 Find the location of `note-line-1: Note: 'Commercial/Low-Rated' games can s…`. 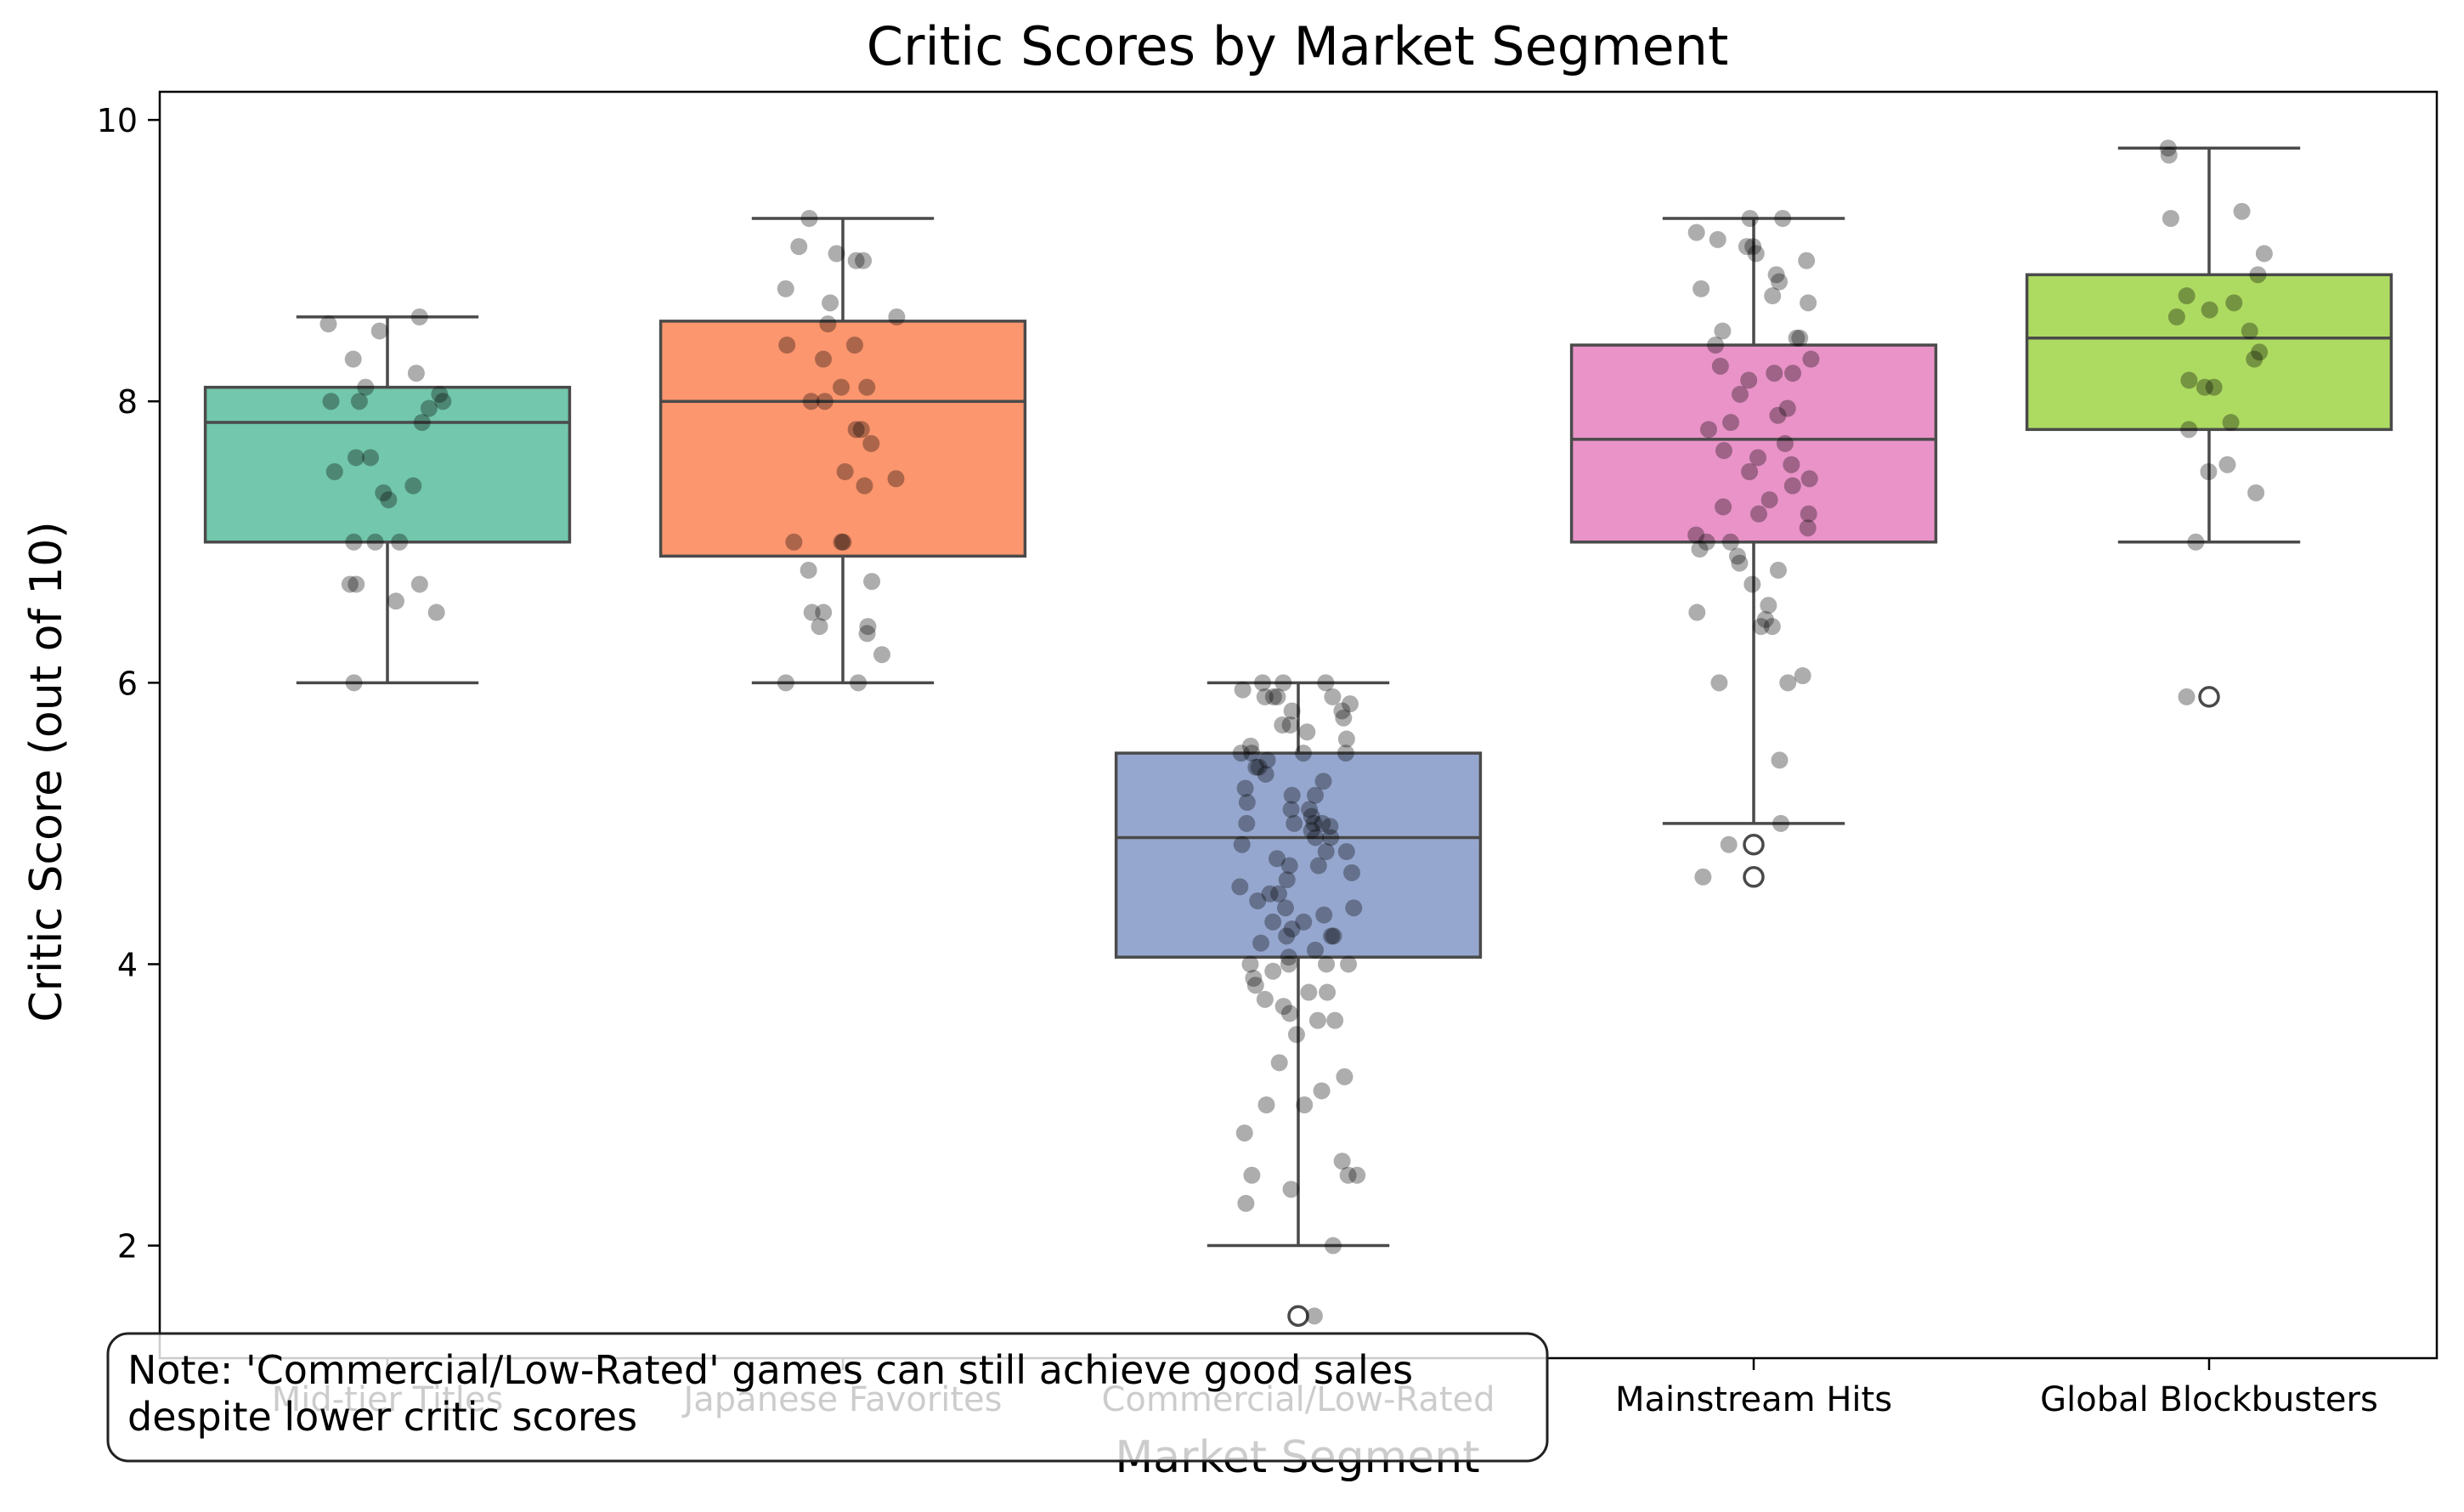

note-line-1: Note: 'Commercial/Low-Rated' games can s… is located at coordinates (770, 1370).